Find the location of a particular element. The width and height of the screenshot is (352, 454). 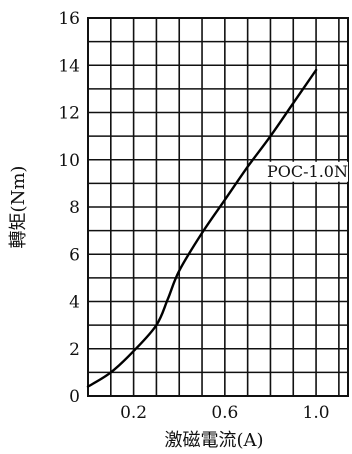

y-tick-label: 0 is located at coordinates (74, 397).